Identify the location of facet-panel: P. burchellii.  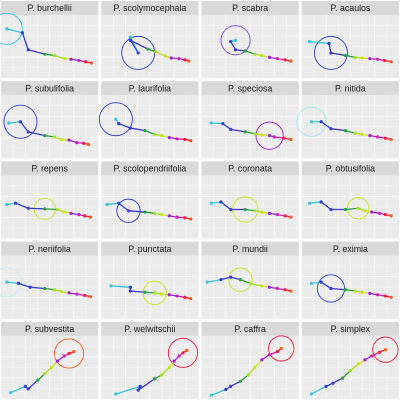
(49, 40).